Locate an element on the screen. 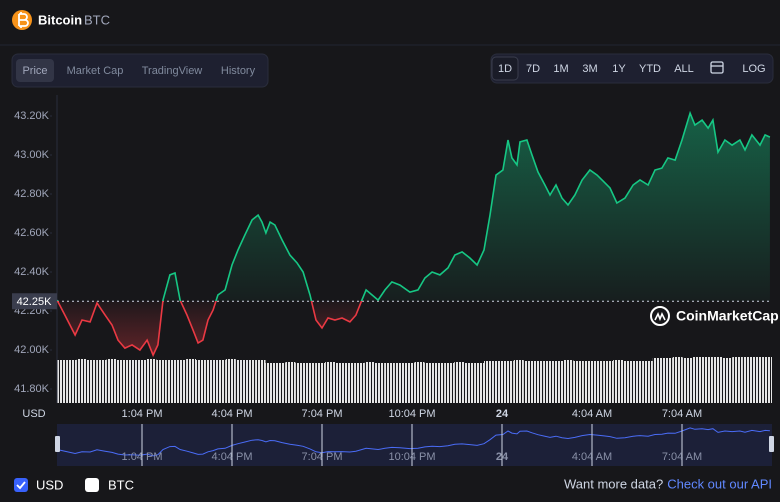 This screenshot has height=502, width=780. range-button: ALL is located at coordinates (684, 69).